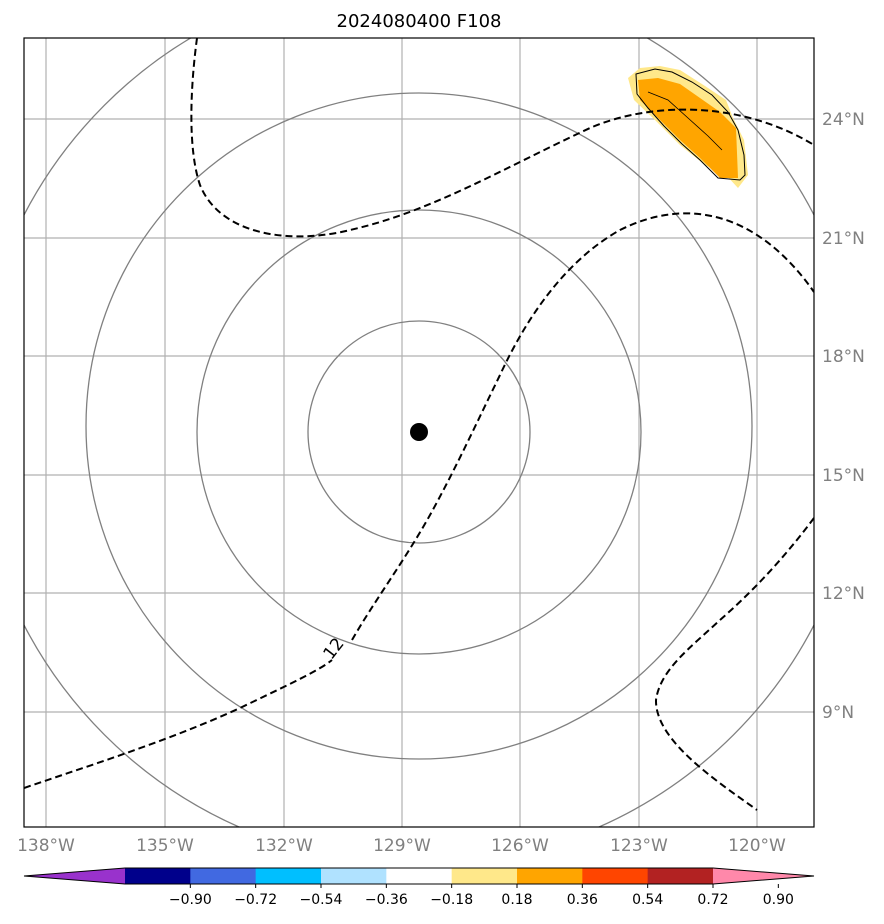 Image resolution: width=884 pixels, height=924 pixels. Describe the element at coordinates (639, 846) in the screenshot. I see `lon-label: 123°W` at that location.